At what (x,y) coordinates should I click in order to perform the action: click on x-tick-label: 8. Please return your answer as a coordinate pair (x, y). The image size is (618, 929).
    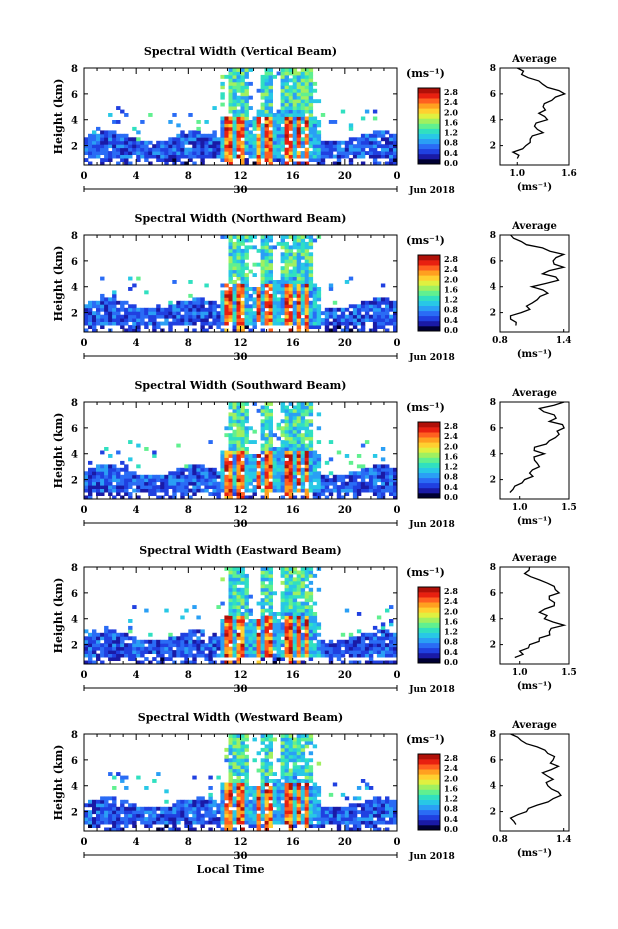
    Looking at the image, I should click on (188, 176).